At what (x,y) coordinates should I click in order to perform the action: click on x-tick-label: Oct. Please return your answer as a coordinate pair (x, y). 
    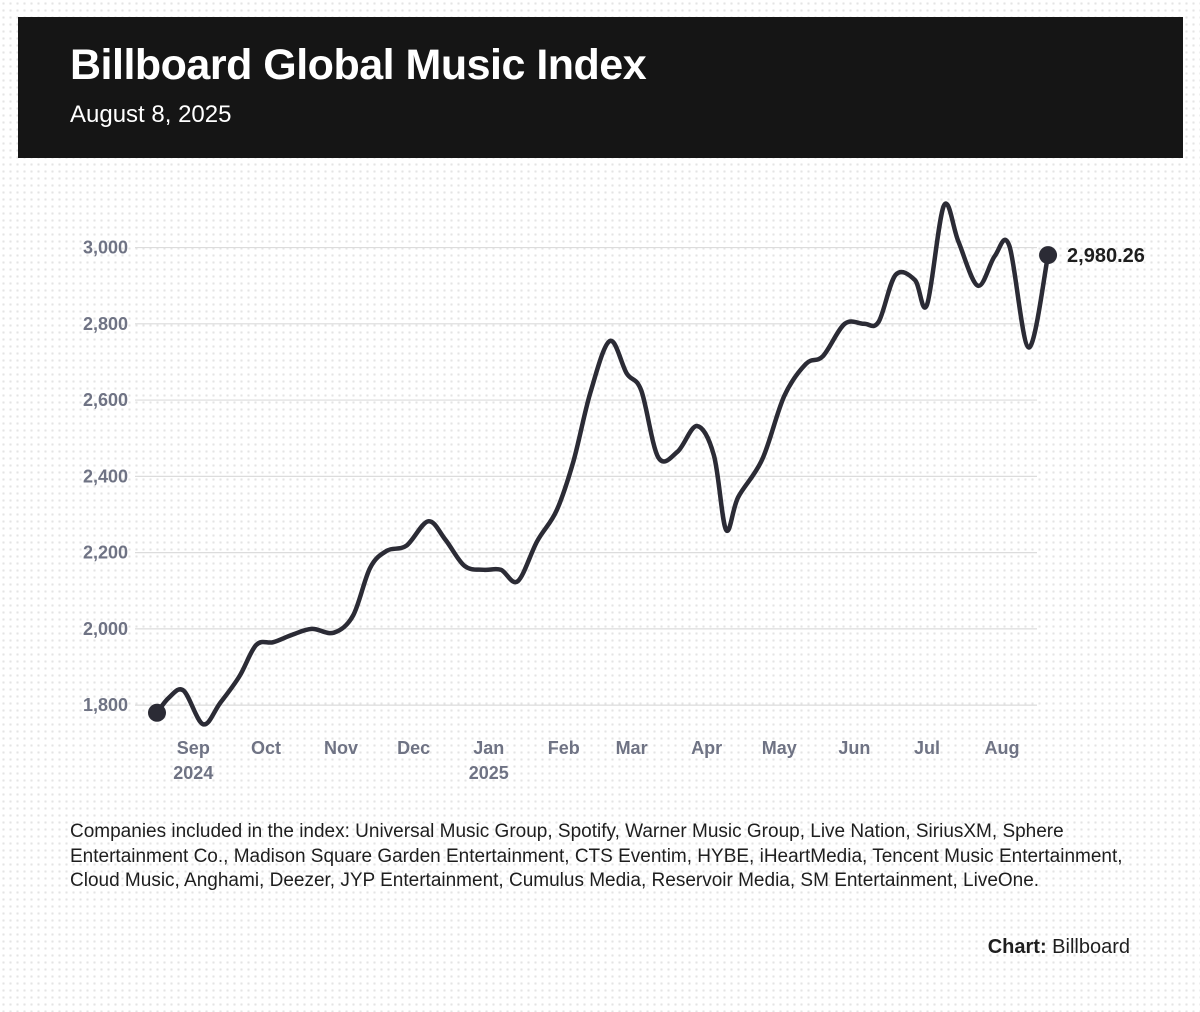
    Looking at the image, I should click on (266, 748).